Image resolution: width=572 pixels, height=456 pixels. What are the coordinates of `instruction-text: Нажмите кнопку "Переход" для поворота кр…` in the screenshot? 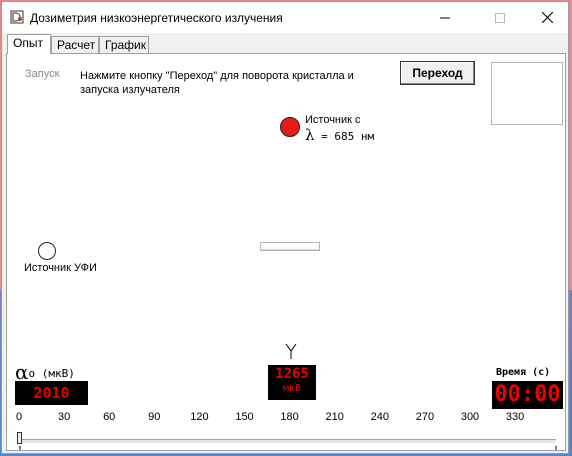 It's located at (217, 83).